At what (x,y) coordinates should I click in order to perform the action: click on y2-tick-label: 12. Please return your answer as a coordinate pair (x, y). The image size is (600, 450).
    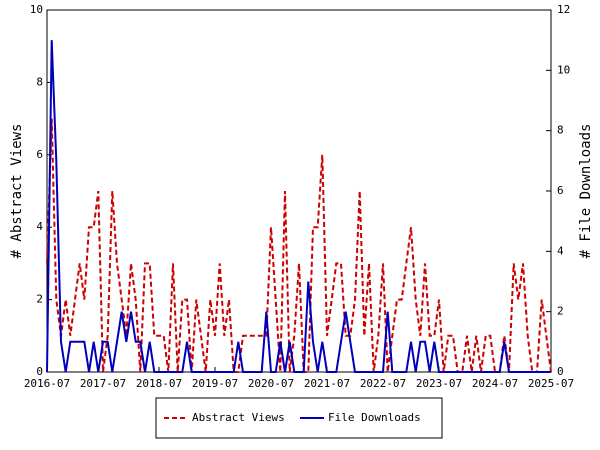
    Looking at the image, I should click on (563, 9).